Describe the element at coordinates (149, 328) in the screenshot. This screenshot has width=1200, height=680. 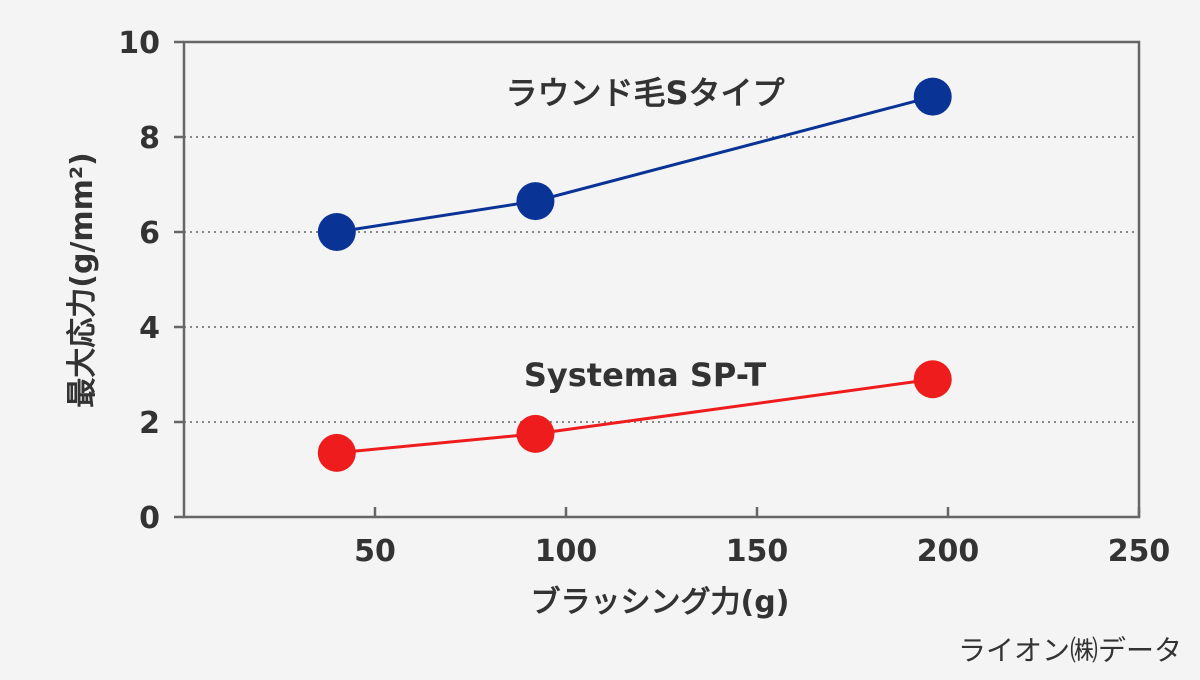
I see `y-tick-label-4: 4` at that location.